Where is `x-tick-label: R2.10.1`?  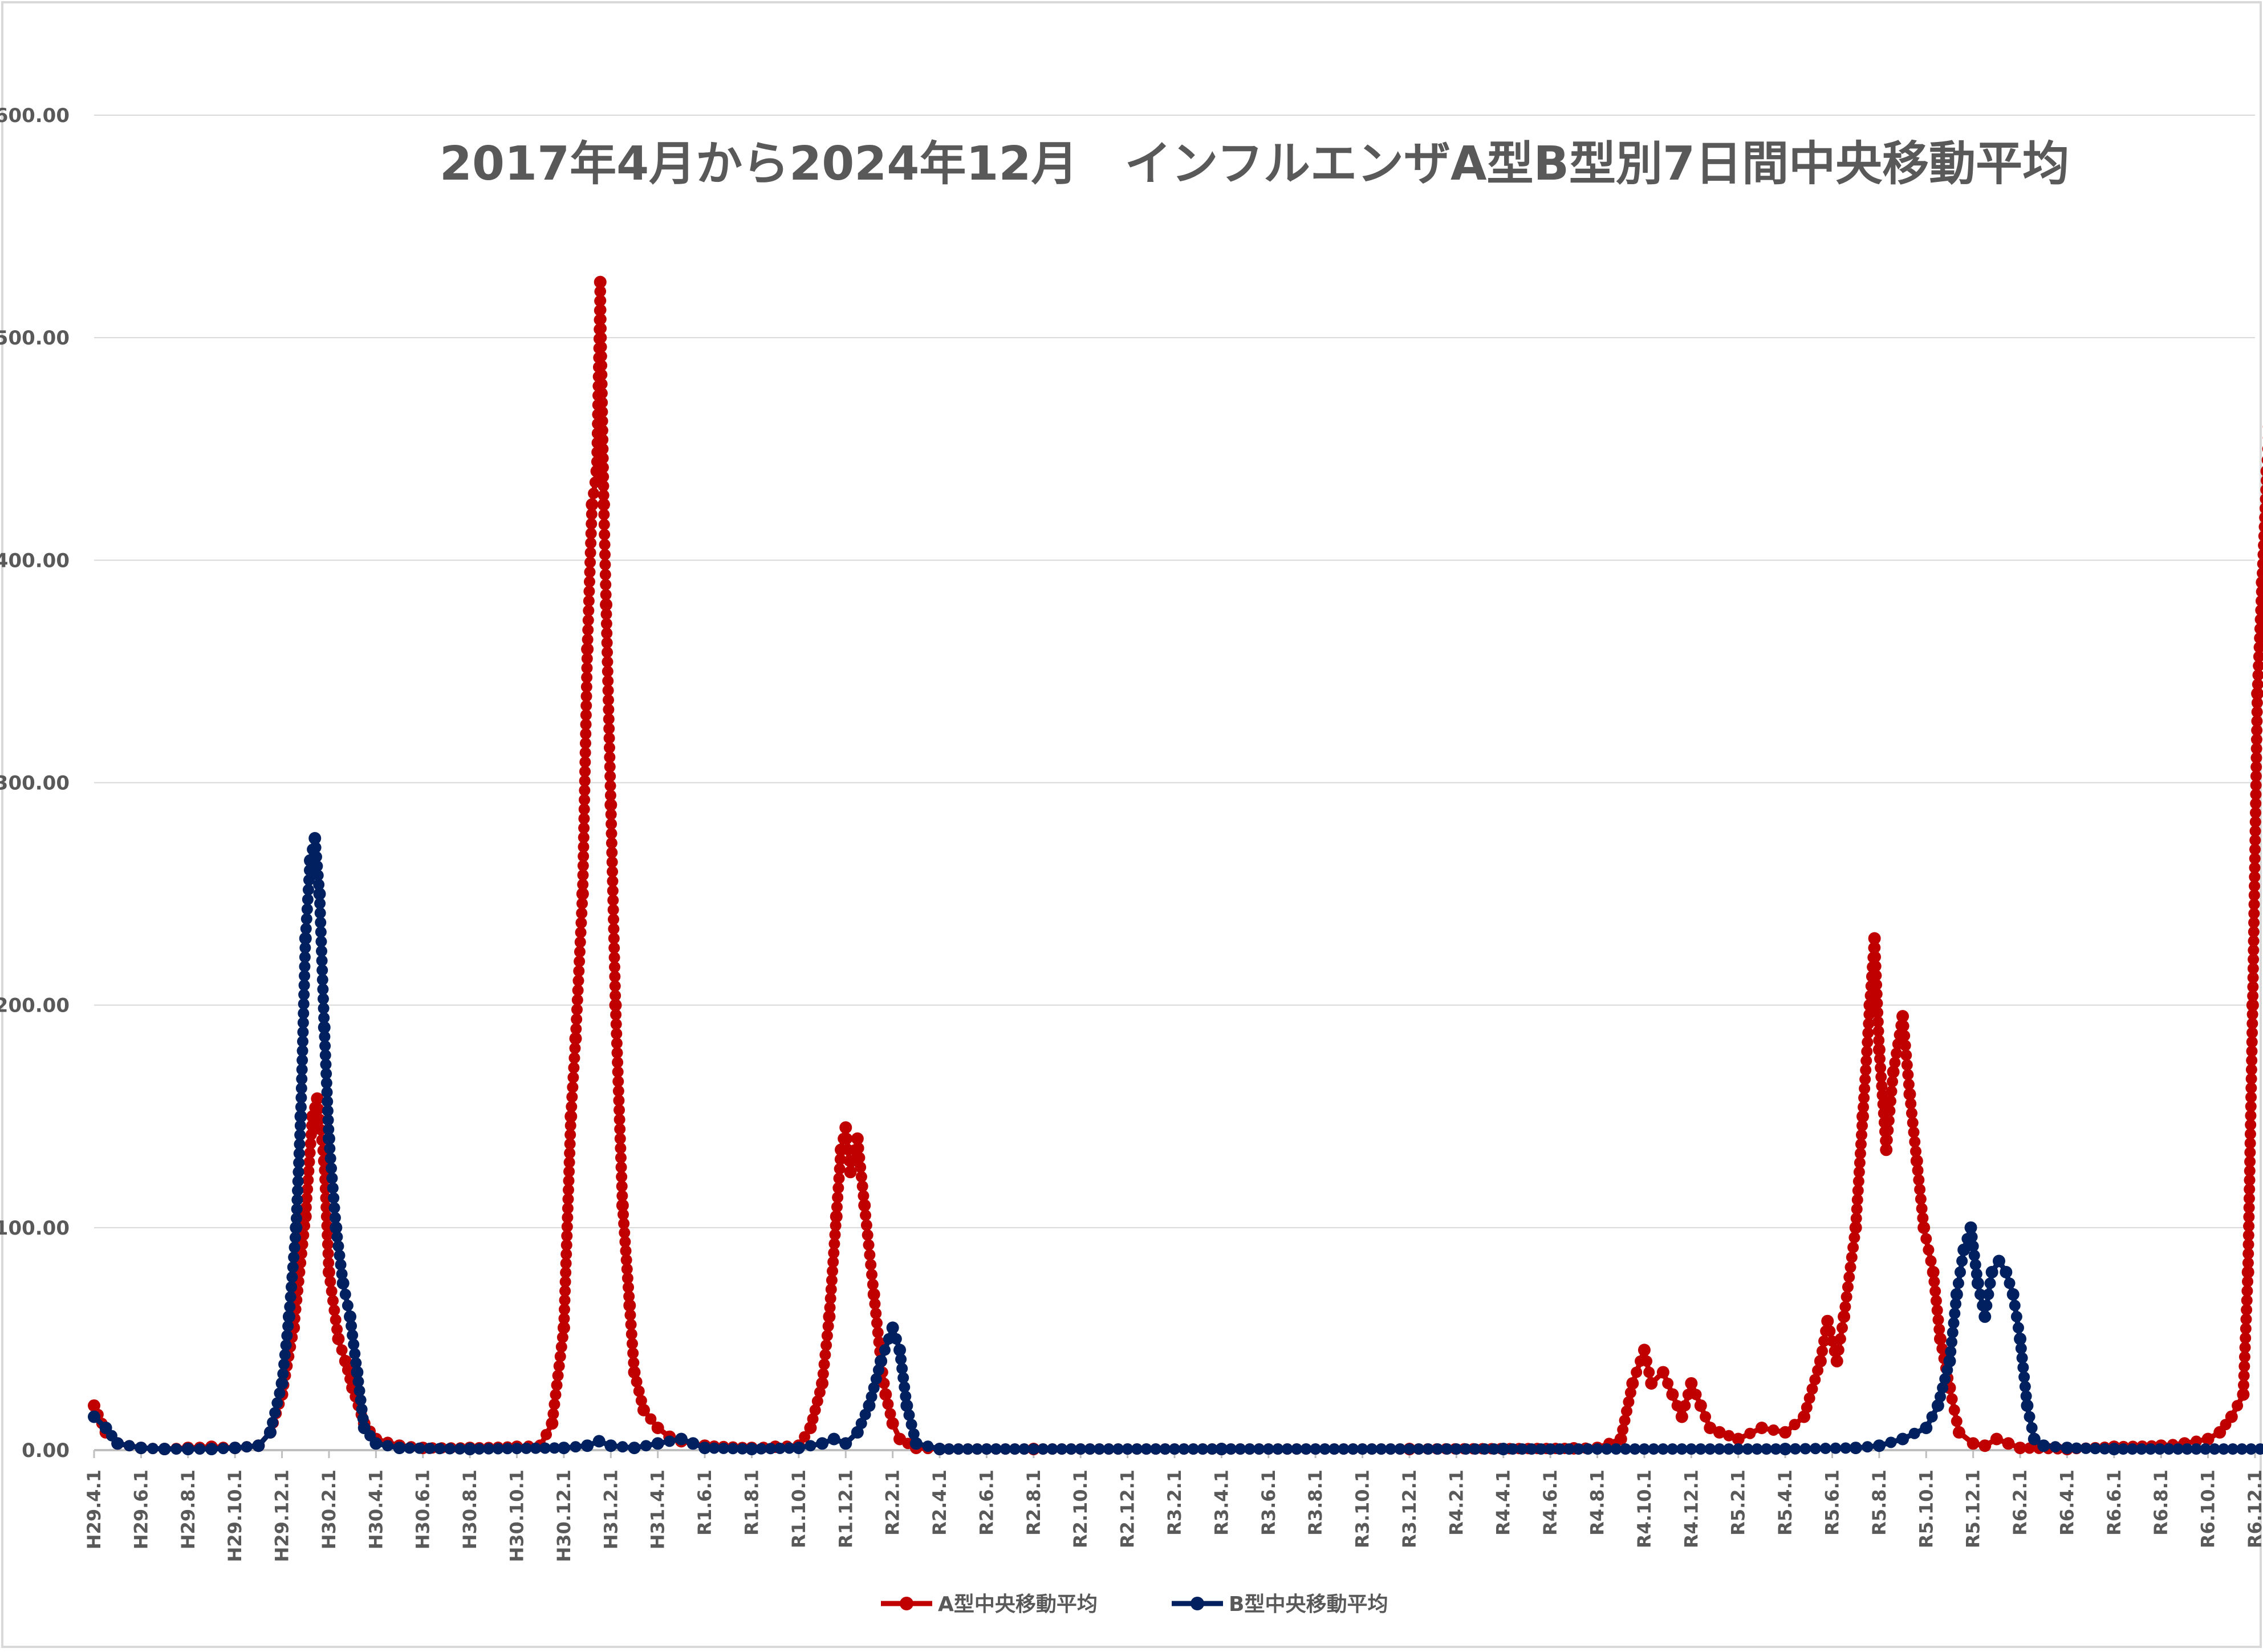
x-tick-label: R2.10.1 is located at coordinates (1080, 1509).